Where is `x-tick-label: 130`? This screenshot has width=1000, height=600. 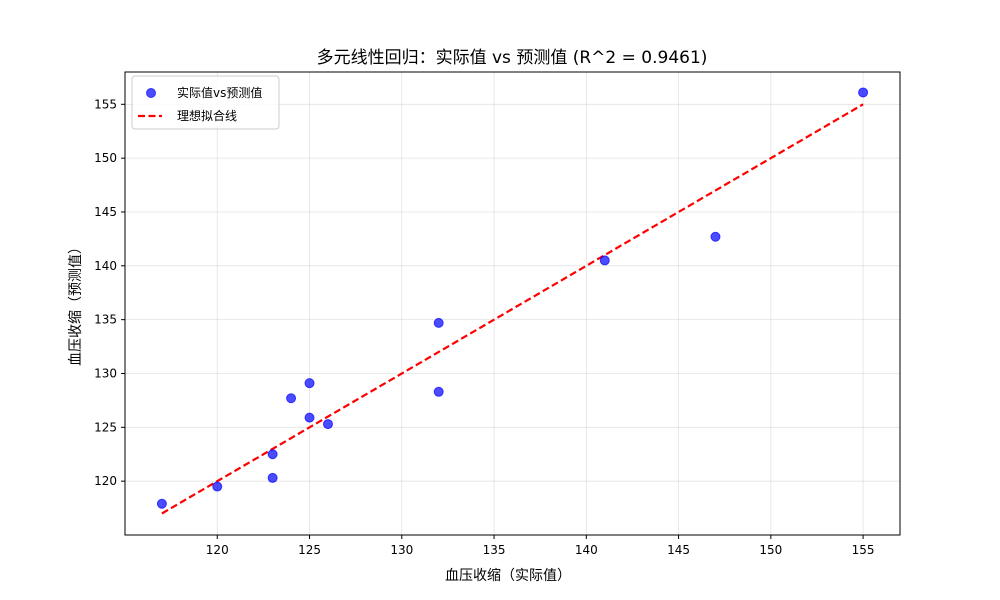
x-tick-label: 130 is located at coordinates (401, 550).